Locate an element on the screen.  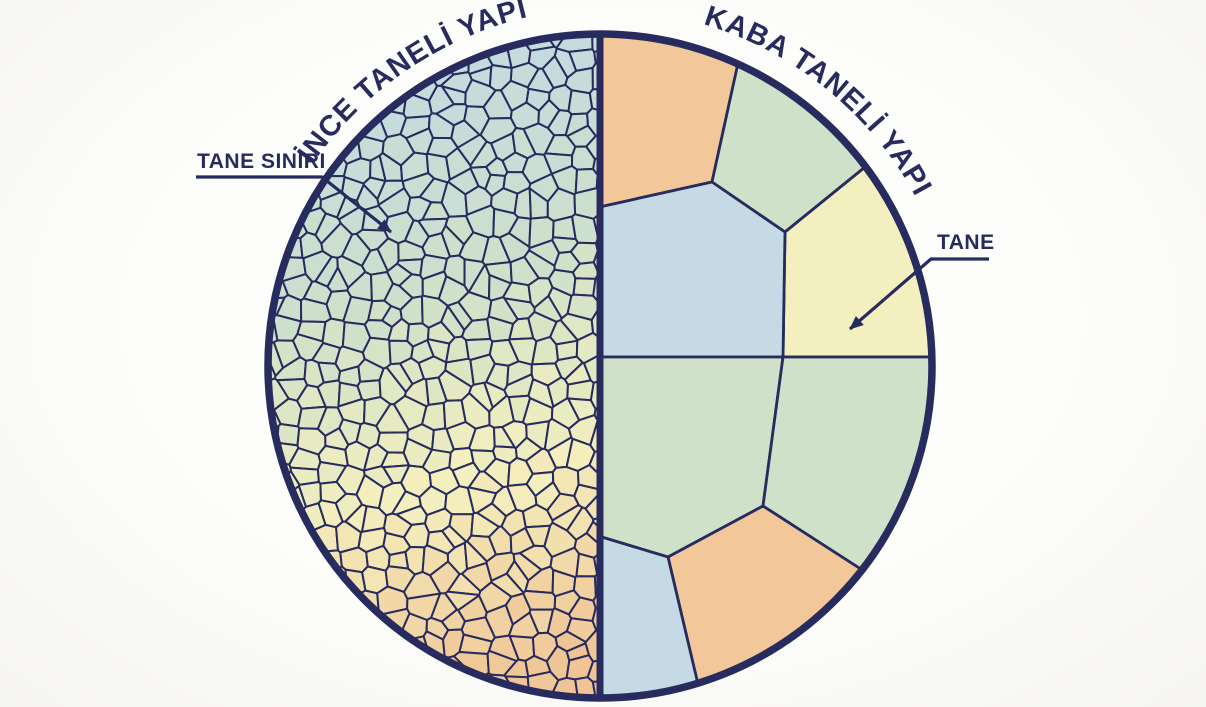
coarse-grain-blue-middle is located at coordinates (693, 269).